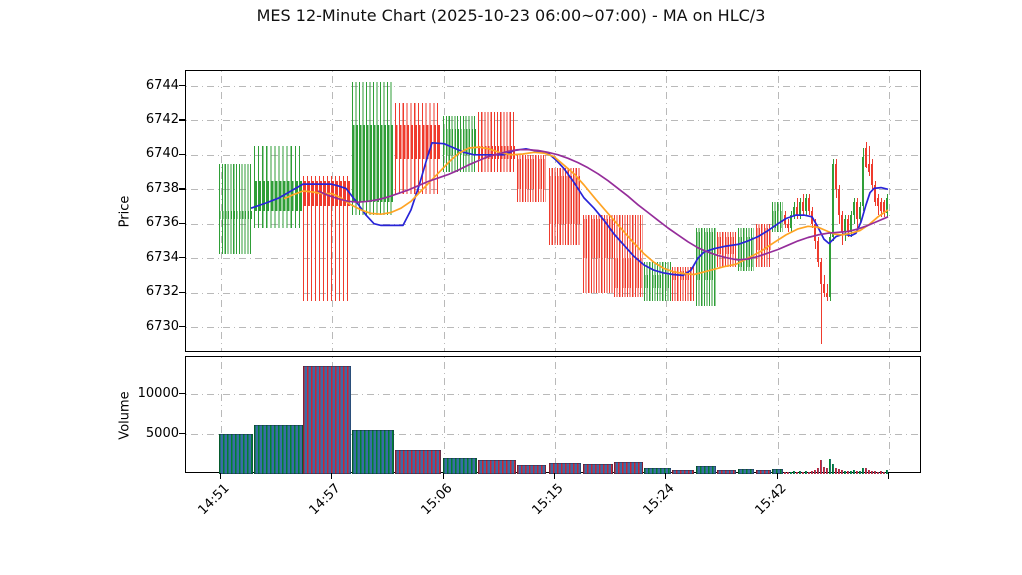 The height and width of the screenshot is (575, 1022). What do you see at coordinates (214, 500) in the screenshot?
I see `x-tick-label: 14:51` at bounding box center [214, 500].